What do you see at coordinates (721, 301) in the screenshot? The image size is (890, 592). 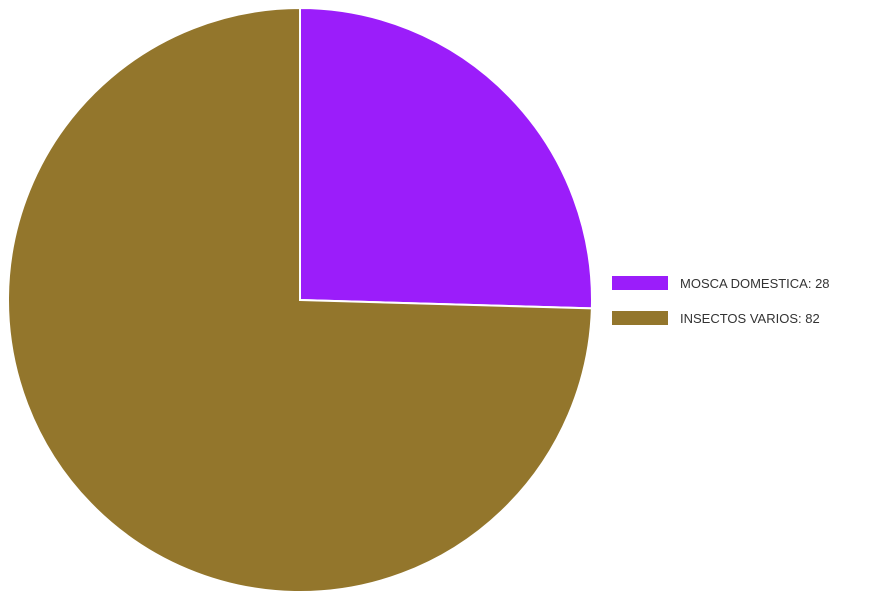 I see `chart-legend: MOSCA DOMESTICA: 28 INSECTOS VARIOS: 82` at bounding box center [721, 301].